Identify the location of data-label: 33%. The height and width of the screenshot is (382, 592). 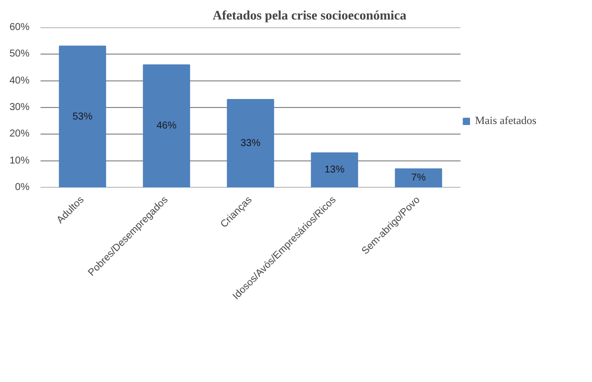
(250, 143).